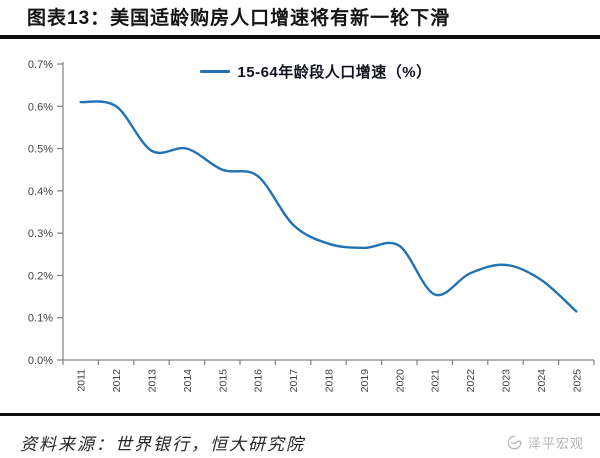 This screenshot has width=600, height=458. I want to click on watermark: 泽平宏观, so click(545, 442).